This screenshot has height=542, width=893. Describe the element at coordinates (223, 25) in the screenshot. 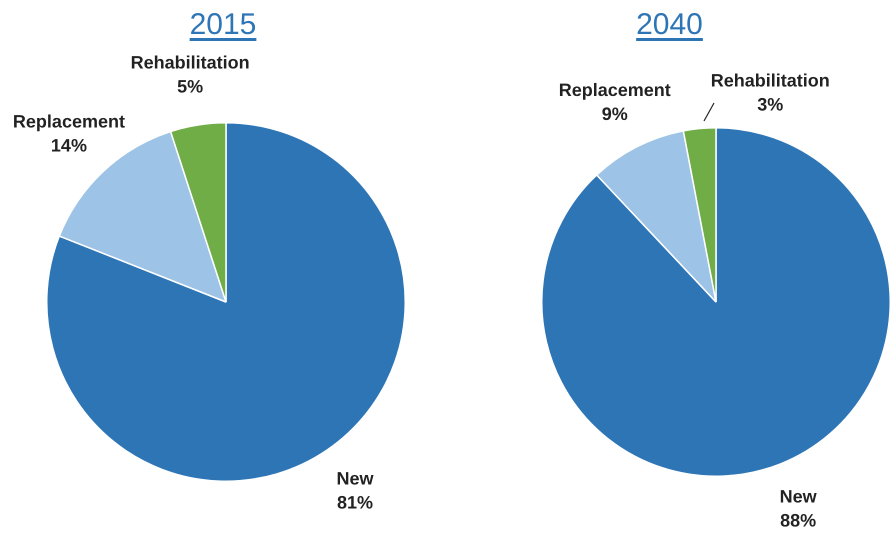

I see `chart-title: 2015` at that location.